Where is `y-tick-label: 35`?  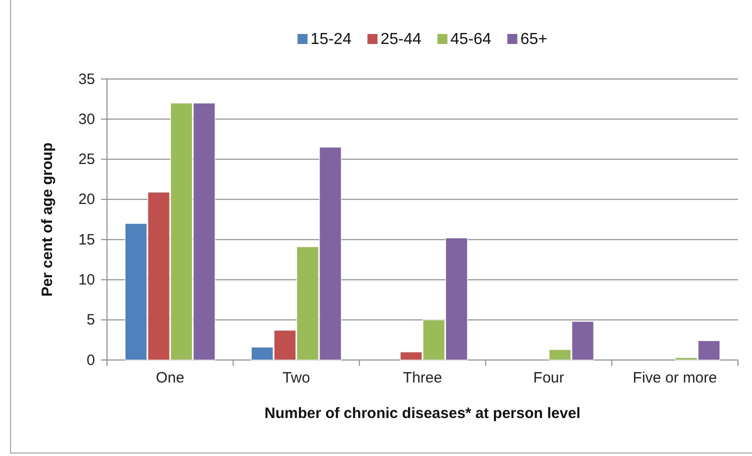 y-tick-label: 35 is located at coordinates (86, 79).